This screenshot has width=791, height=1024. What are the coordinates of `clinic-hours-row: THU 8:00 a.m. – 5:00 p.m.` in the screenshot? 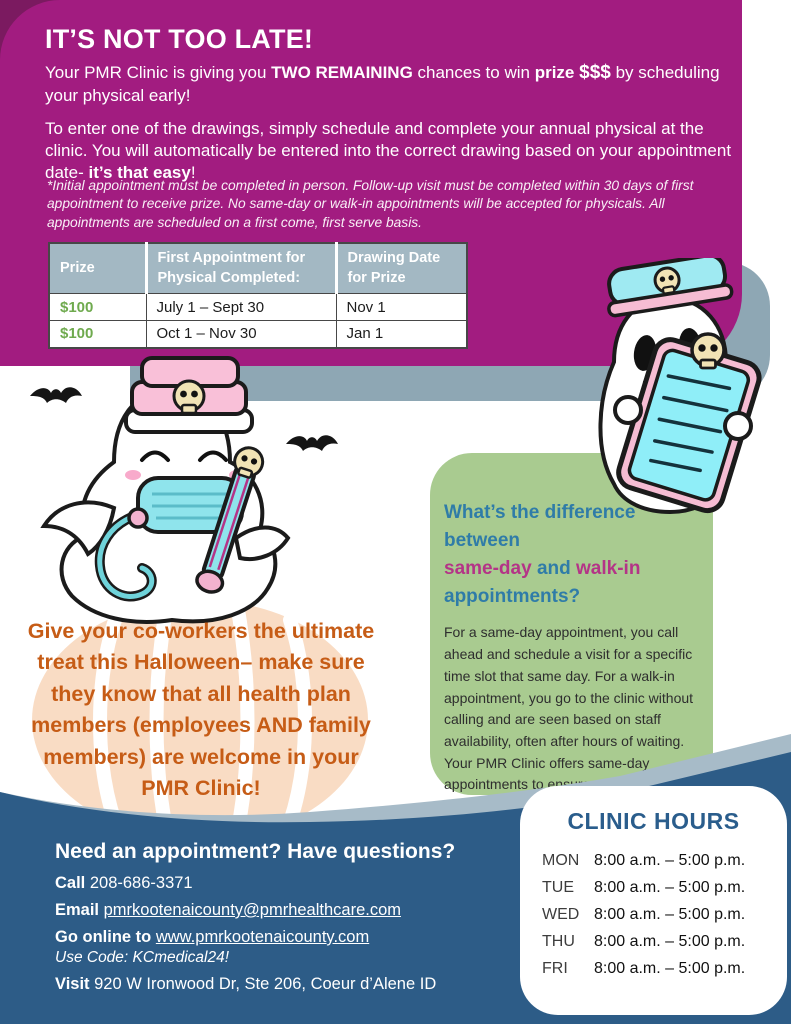 It's located at (664, 941).